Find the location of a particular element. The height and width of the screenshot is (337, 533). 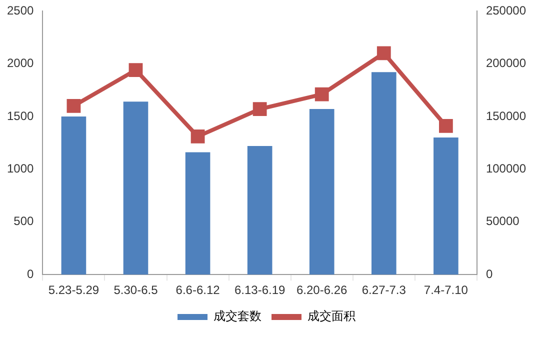

x-tick-label: 6.20-6.26 is located at coordinates (322, 290).